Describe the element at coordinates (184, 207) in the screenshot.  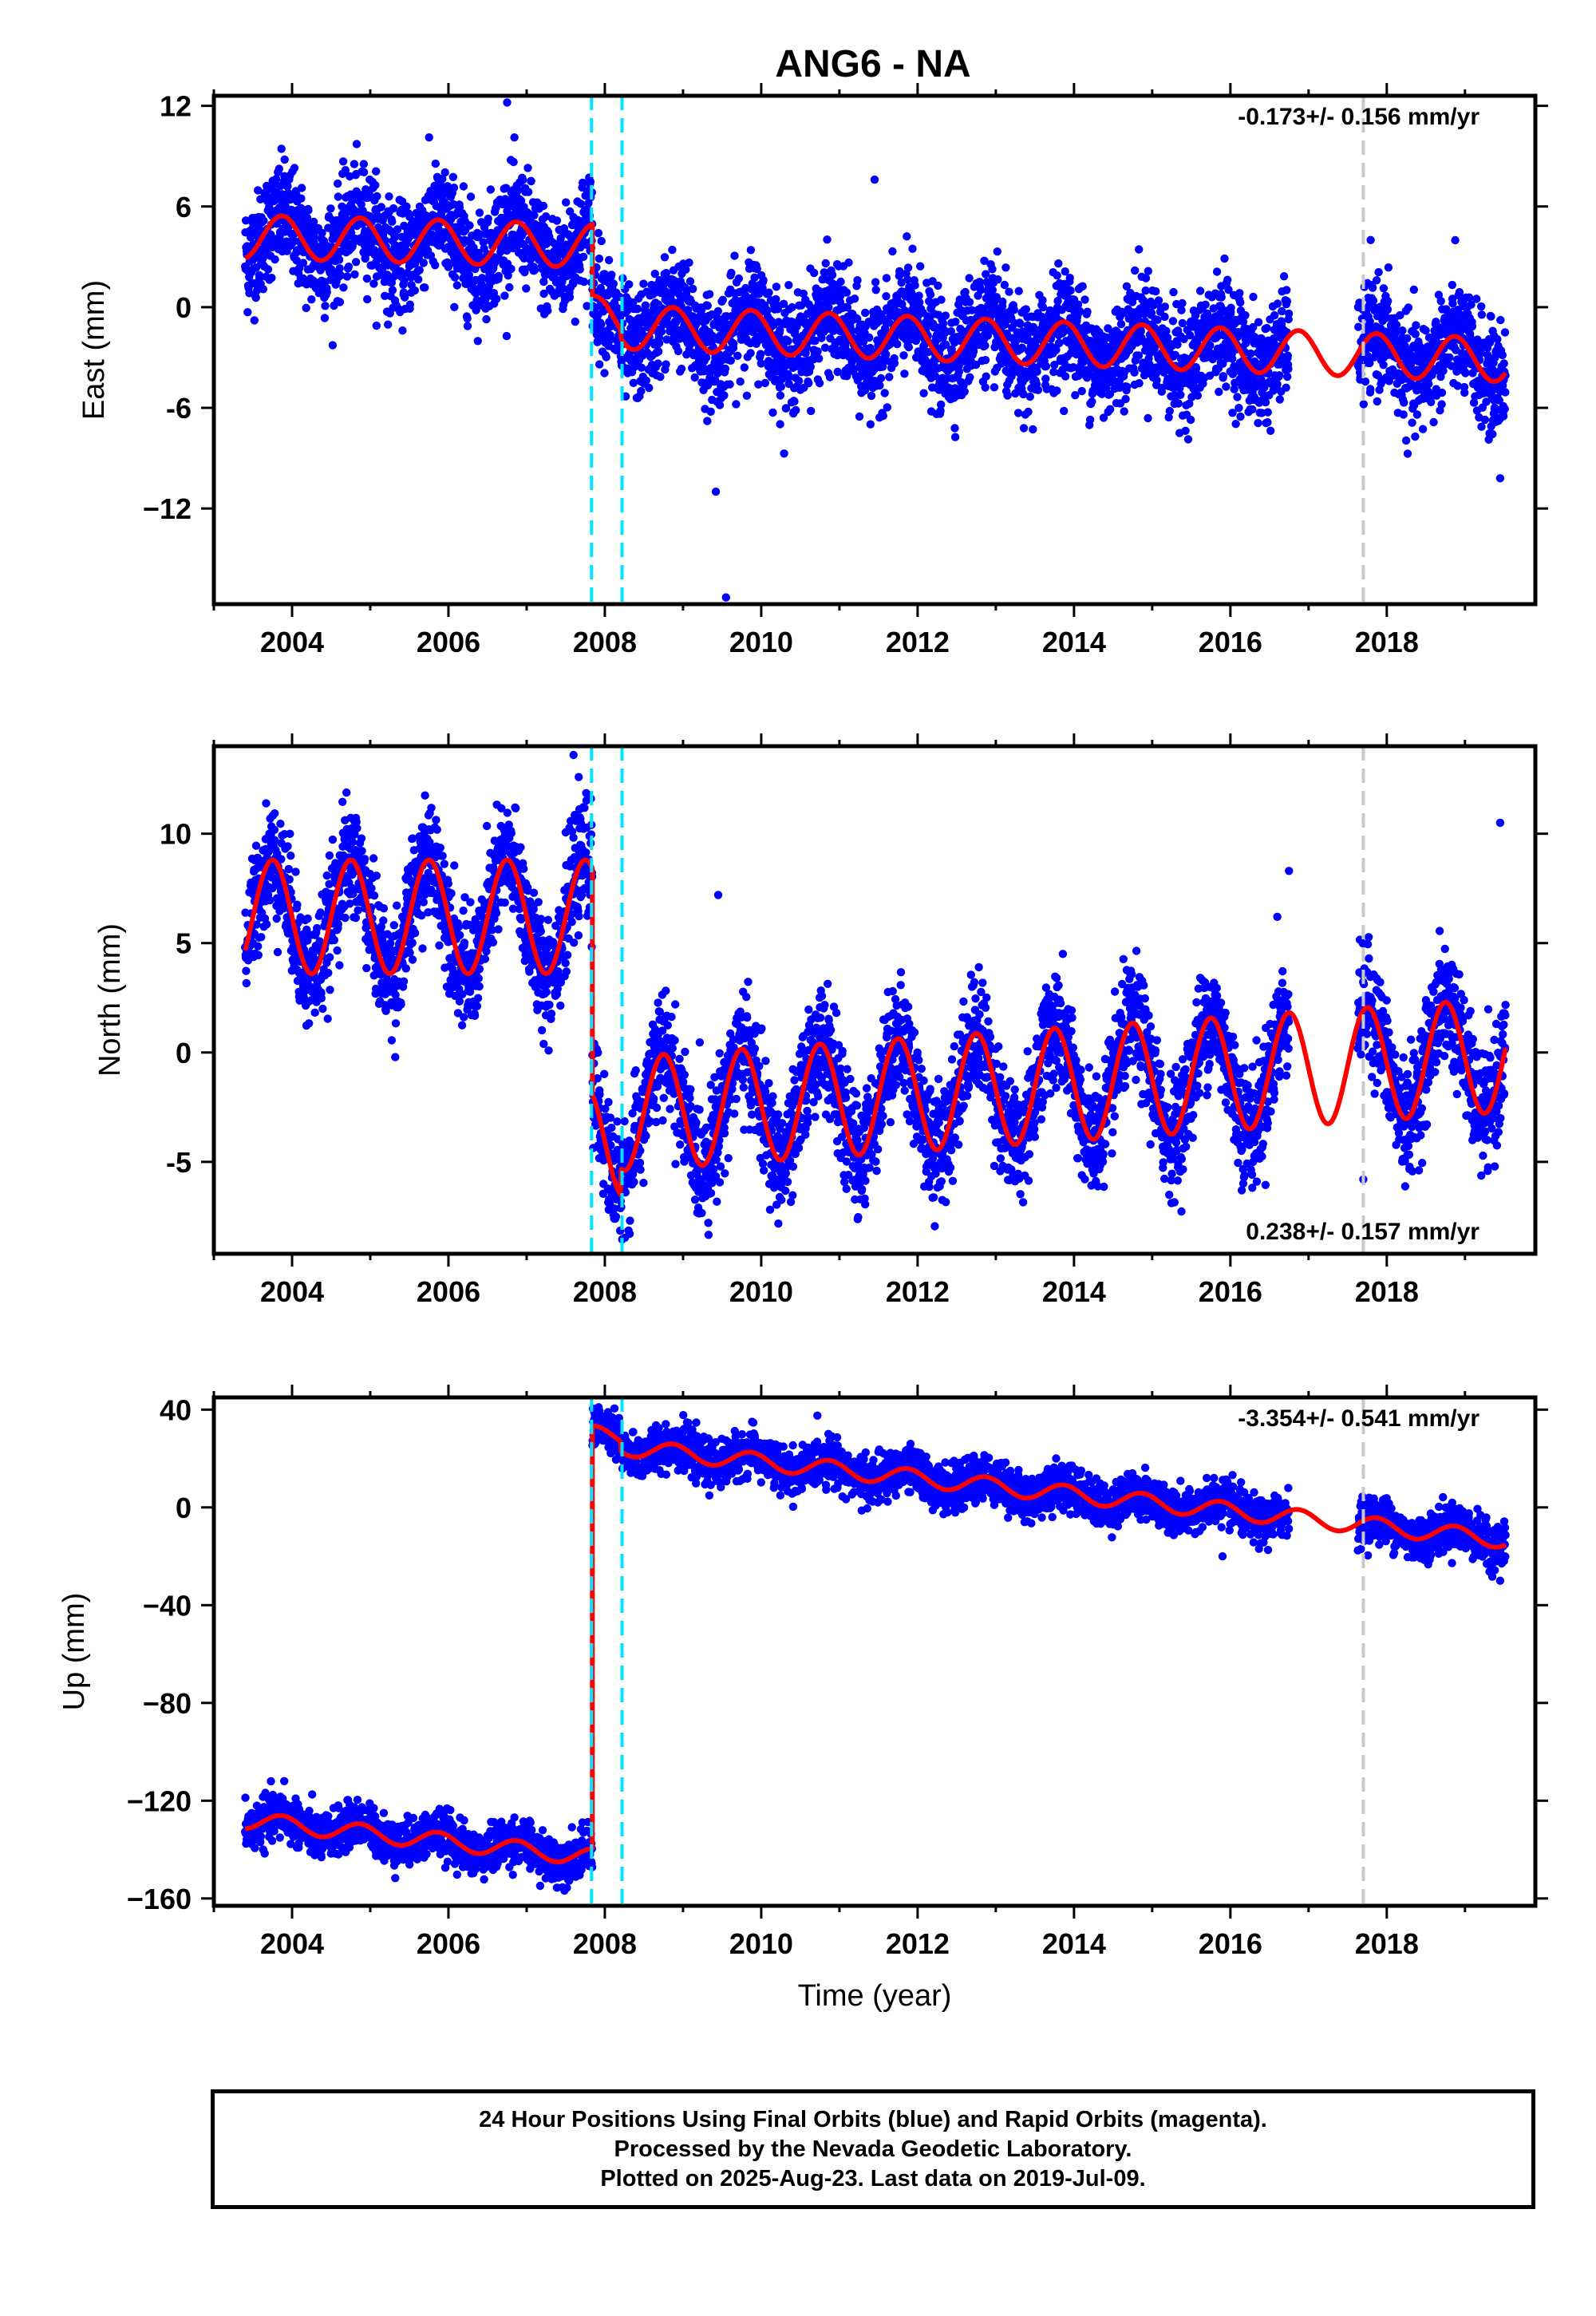
I see `y-tick-label: 6` at that location.